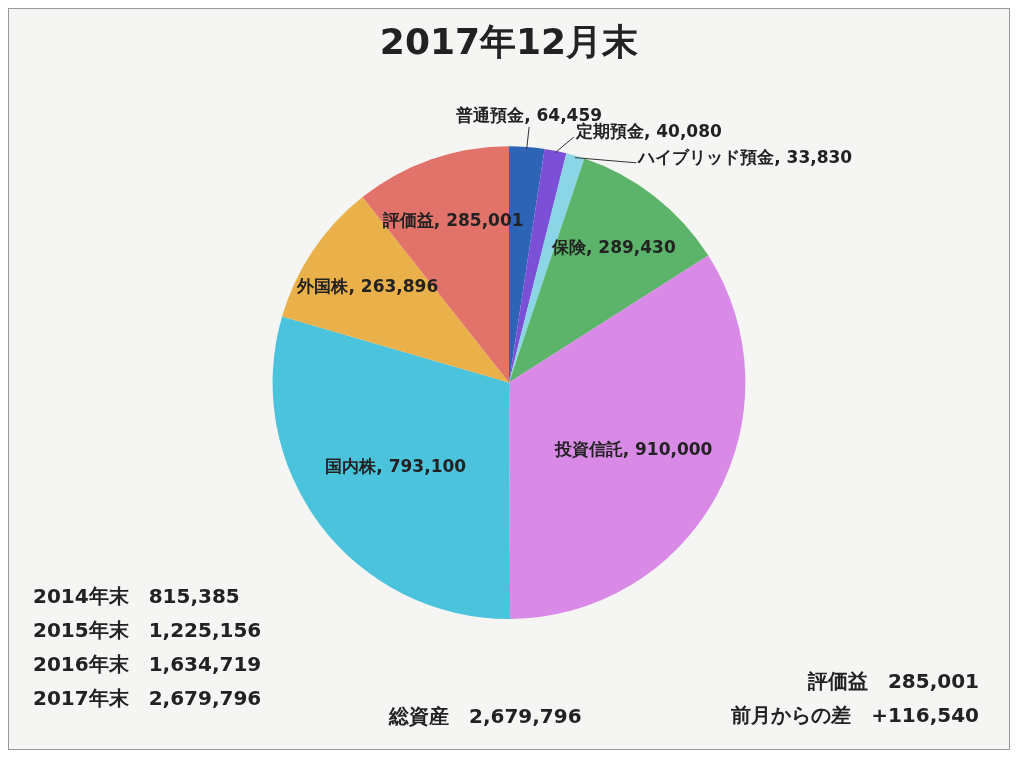 The image size is (1024, 768). I want to click on text: 2016年末 1,634,719, so click(147, 664).